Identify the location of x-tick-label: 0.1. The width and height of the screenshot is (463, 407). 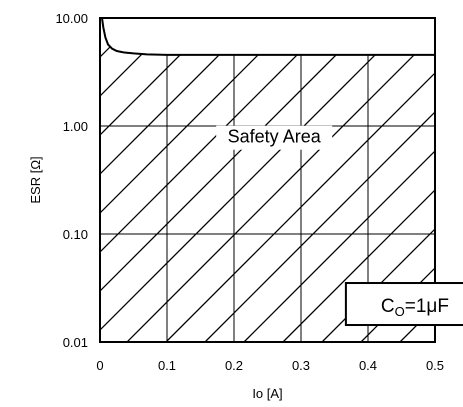
(167, 365).